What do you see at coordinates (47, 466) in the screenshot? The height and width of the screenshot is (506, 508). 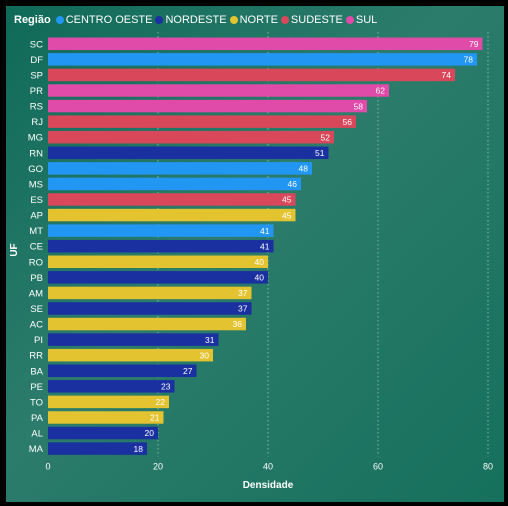 I see `x-tick-label: 0` at bounding box center [47, 466].